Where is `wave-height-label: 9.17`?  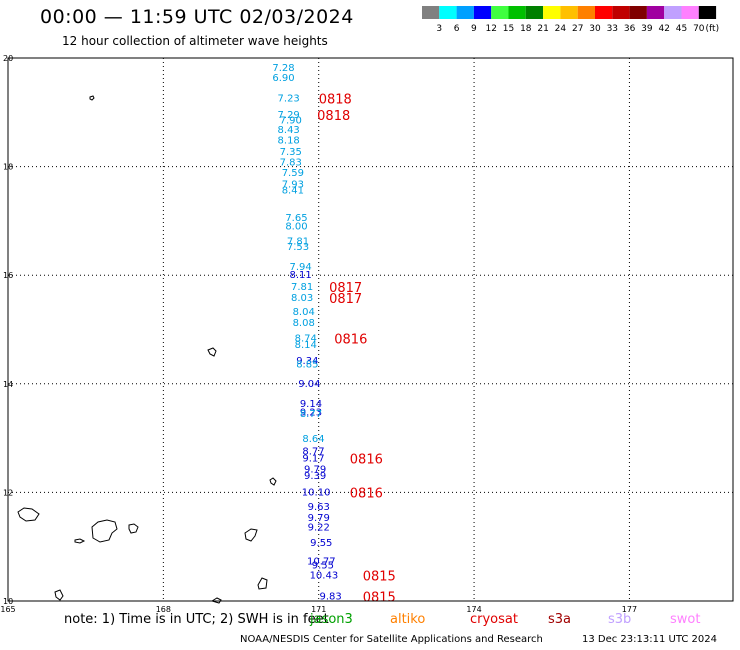
wave-height-label: 9.17 is located at coordinates (313, 459).